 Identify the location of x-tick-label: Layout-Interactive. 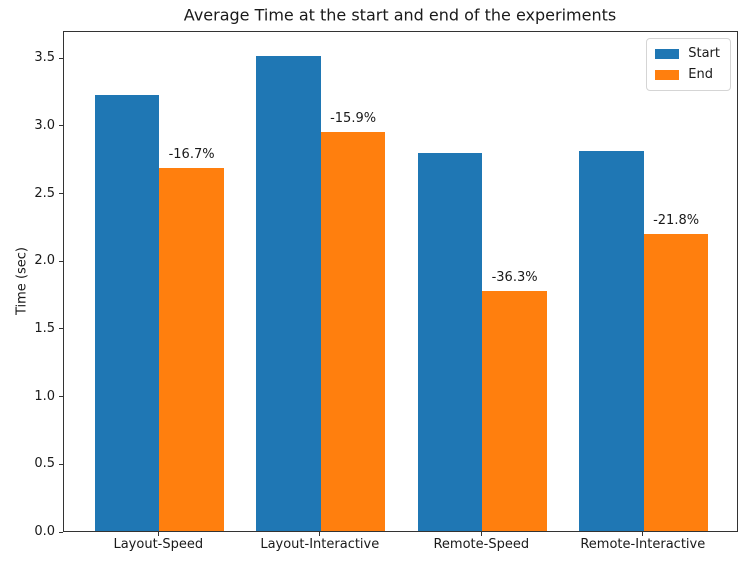
(320, 544).